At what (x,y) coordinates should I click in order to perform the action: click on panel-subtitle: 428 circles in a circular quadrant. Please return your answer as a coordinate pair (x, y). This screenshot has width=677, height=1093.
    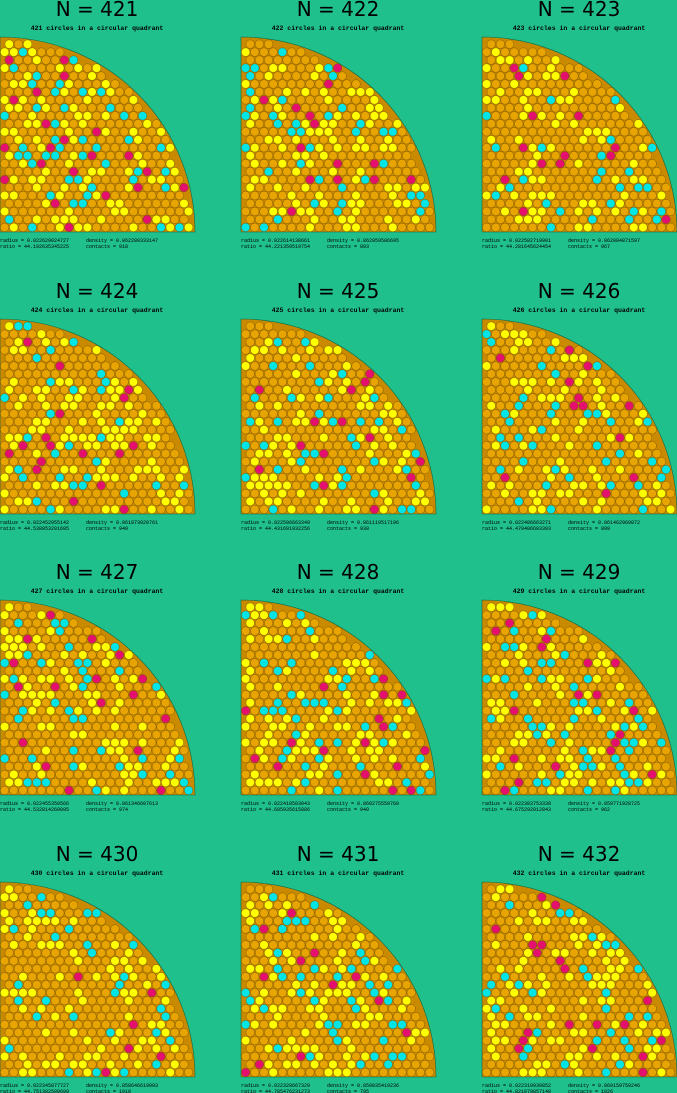
    Looking at the image, I should click on (338, 591).